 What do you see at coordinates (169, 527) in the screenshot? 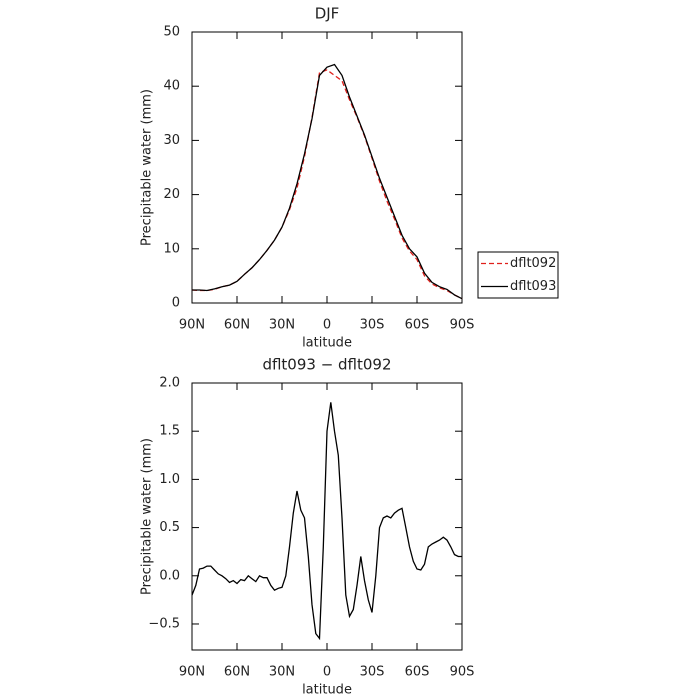
I see `y-tick-label: 0.5` at bounding box center [169, 527].